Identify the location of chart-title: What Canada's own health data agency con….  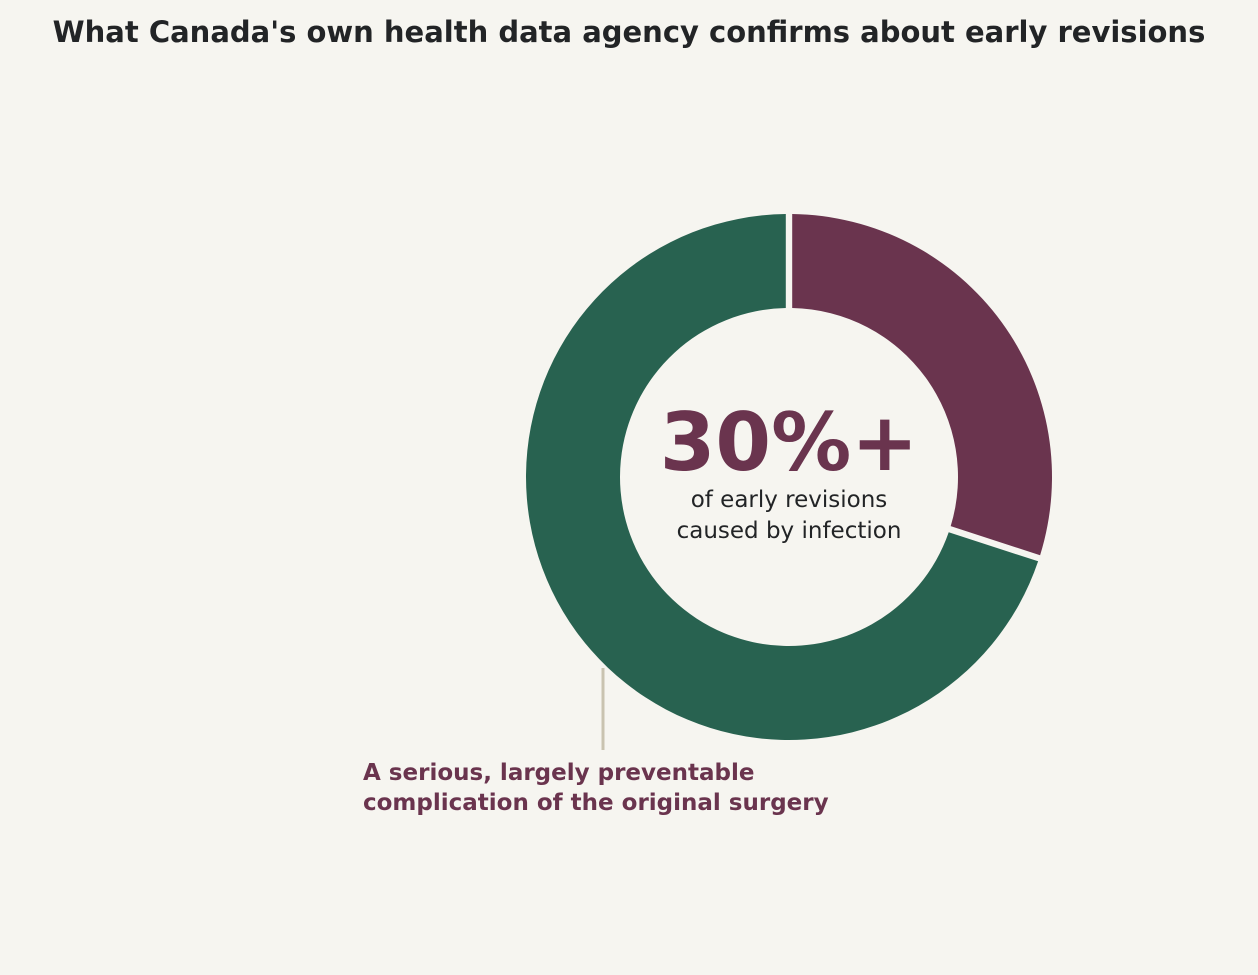
(629, 32).